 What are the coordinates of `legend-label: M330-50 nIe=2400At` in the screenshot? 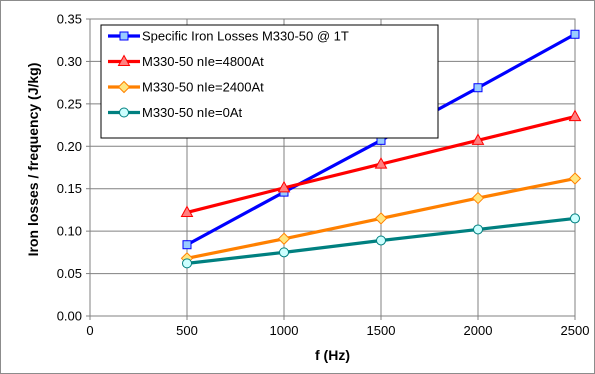 It's located at (203, 87).